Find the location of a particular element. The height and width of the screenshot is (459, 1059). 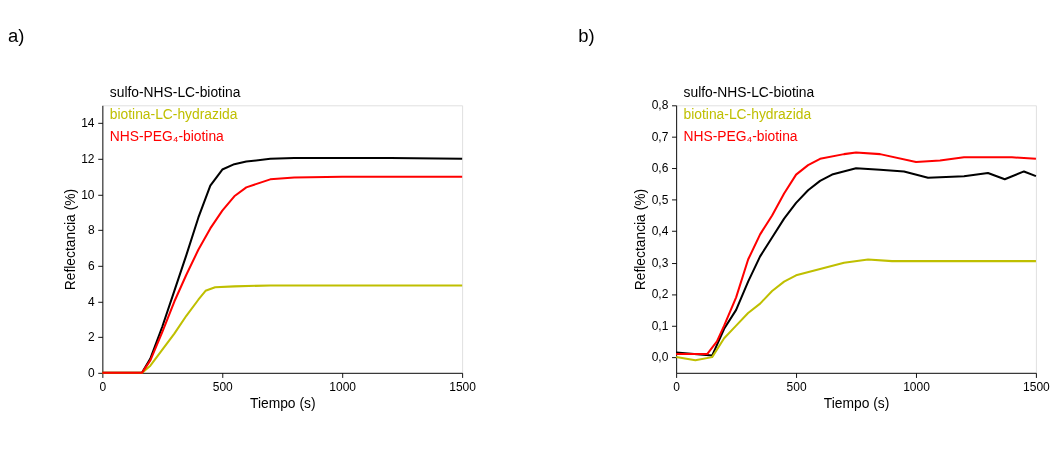

series-label: NHS-PEG₄-biotina is located at coordinates (740, 136).